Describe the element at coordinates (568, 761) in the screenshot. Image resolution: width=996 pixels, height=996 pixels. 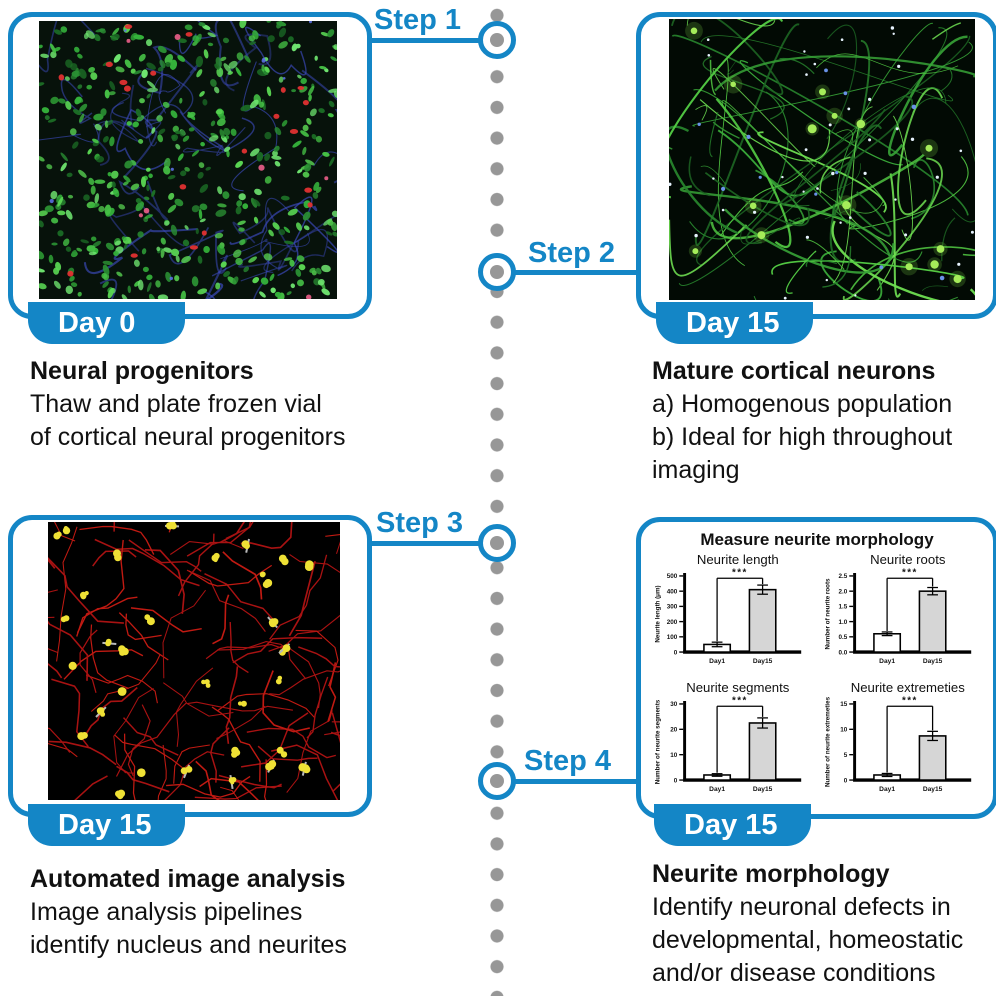
I see `step4-label: Step 4` at that location.